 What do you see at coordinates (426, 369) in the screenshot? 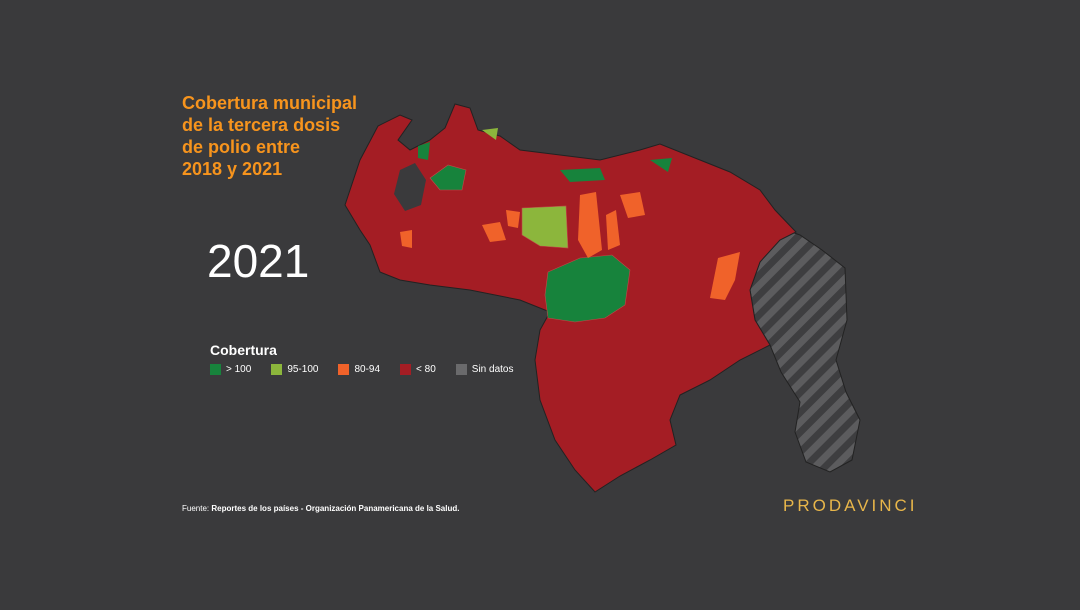
I see `legend-label: < 80` at bounding box center [426, 369].